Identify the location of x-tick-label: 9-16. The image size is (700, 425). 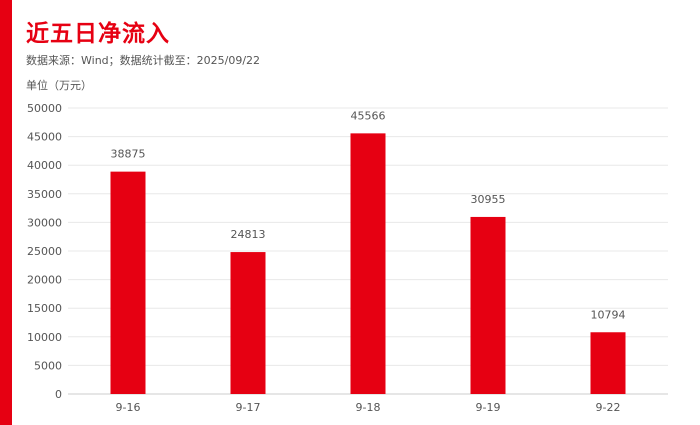
(128, 407).